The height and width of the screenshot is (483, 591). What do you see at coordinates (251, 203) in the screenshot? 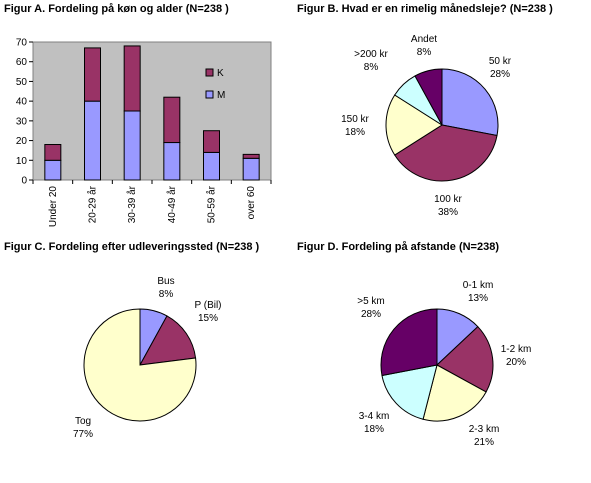
I see `x-tick-label: over 60` at bounding box center [251, 203].